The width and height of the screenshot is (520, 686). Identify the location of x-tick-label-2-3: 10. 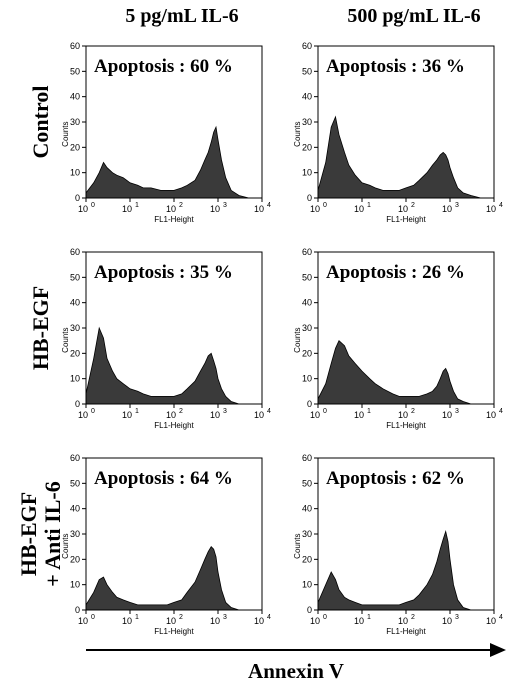
(215, 415).